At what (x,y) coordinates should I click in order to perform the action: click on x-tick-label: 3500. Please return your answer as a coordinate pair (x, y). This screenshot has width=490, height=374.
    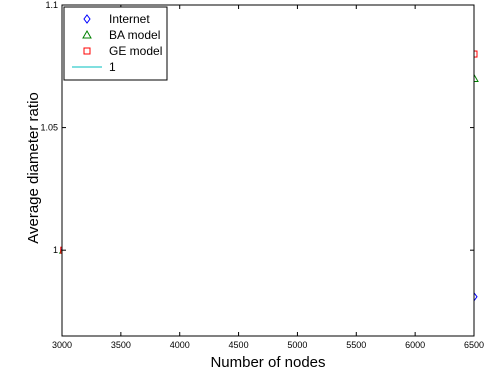
    Looking at the image, I should click on (121, 345).